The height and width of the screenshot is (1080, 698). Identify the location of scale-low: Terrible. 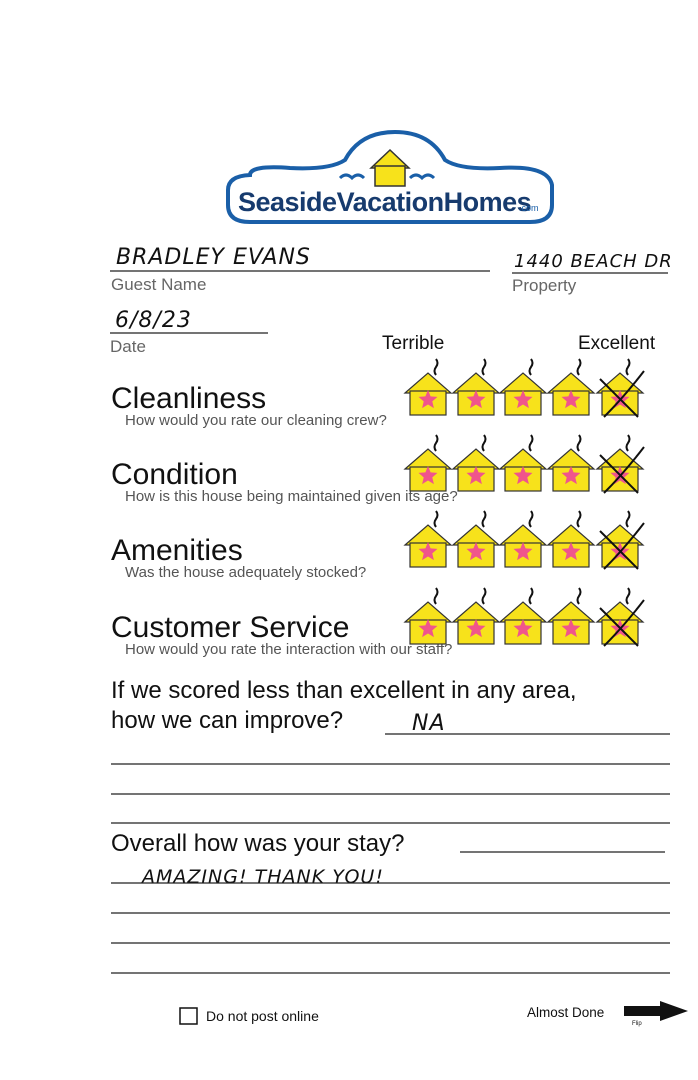
(413, 343).